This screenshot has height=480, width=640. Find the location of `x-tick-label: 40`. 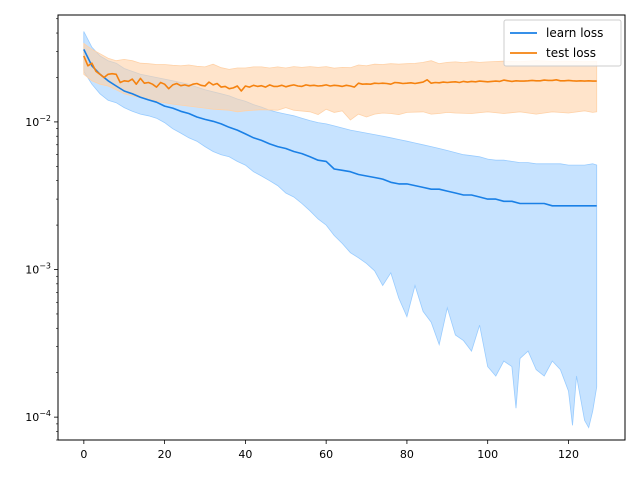

x-tick-label: 40 is located at coordinates (245, 454).